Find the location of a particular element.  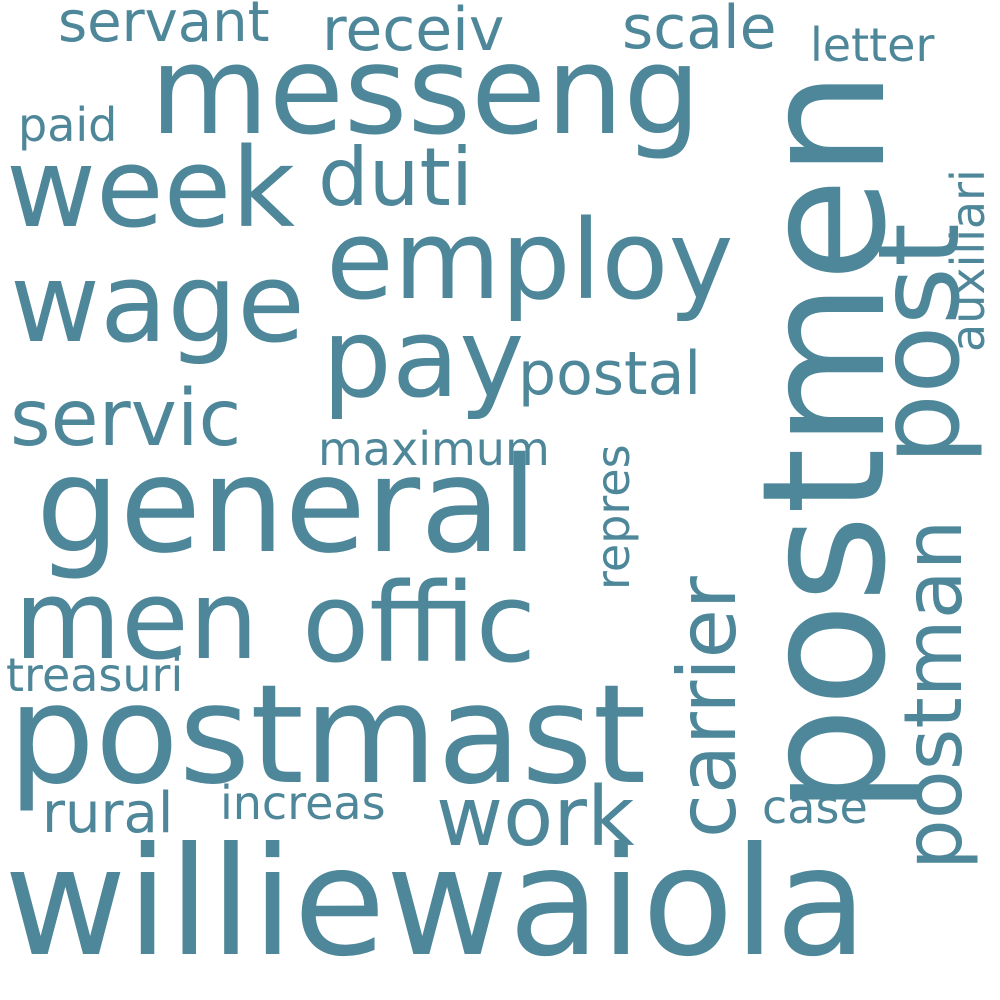

word-postmast: postmast is located at coordinates (327, 735).